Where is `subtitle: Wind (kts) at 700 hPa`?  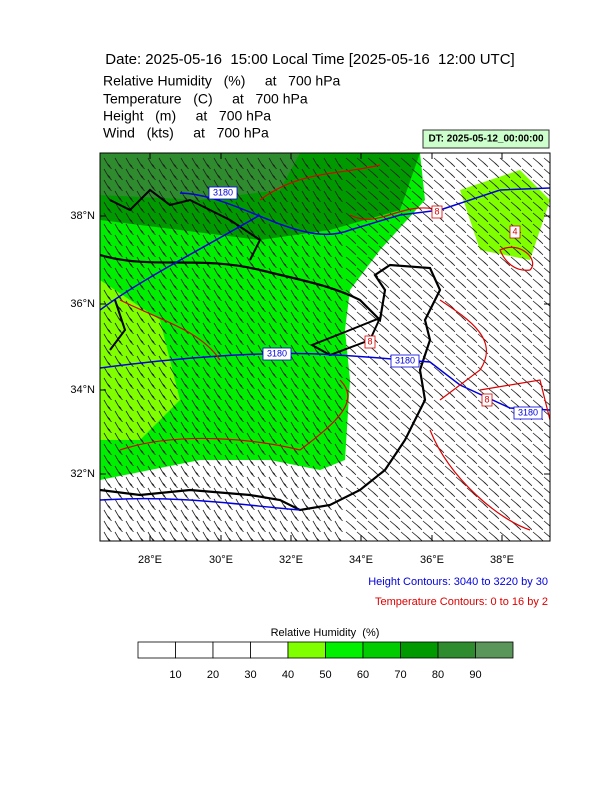 subtitle: Wind (kts) at 700 hPa is located at coordinates (186, 133).